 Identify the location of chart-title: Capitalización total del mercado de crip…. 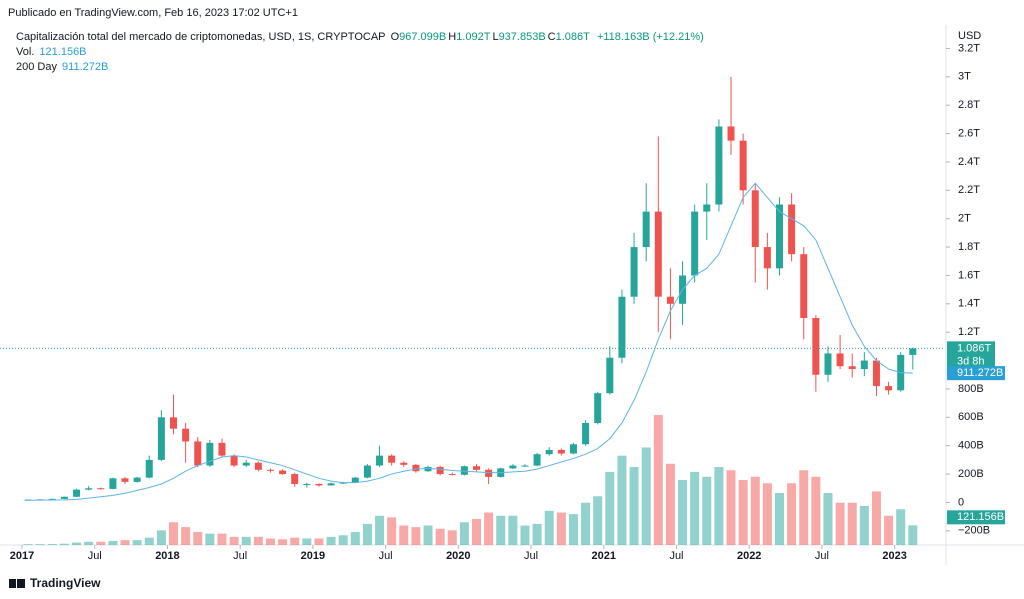
(201, 37).